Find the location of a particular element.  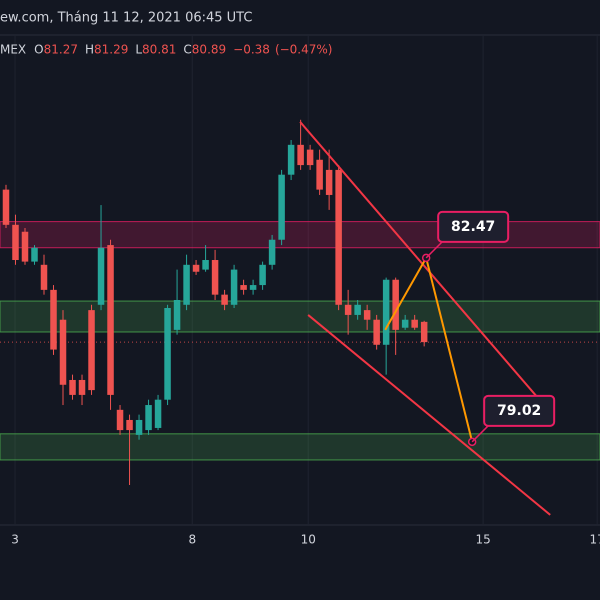

price-label: 82.47 is located at coordinates (473, 227).